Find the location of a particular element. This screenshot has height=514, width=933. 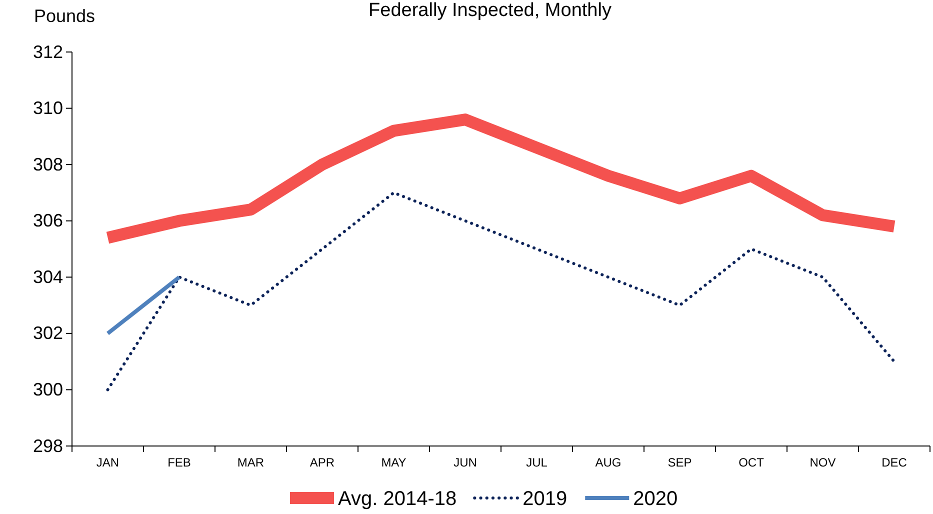

x-tick-label: JUL is located at coordinates (537, 463).